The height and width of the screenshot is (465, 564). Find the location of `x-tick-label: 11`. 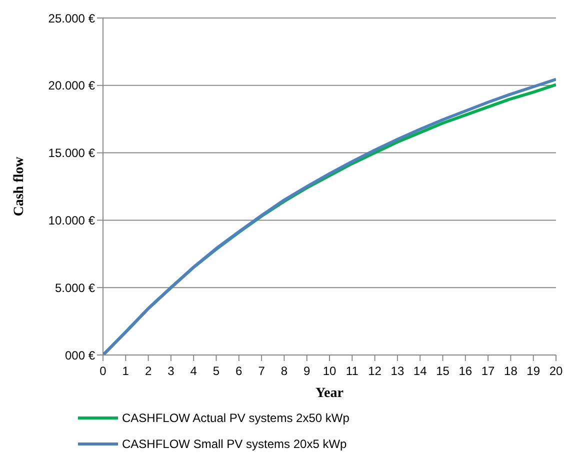

x-tick-label: 11 is located at coordinates (352, 371).